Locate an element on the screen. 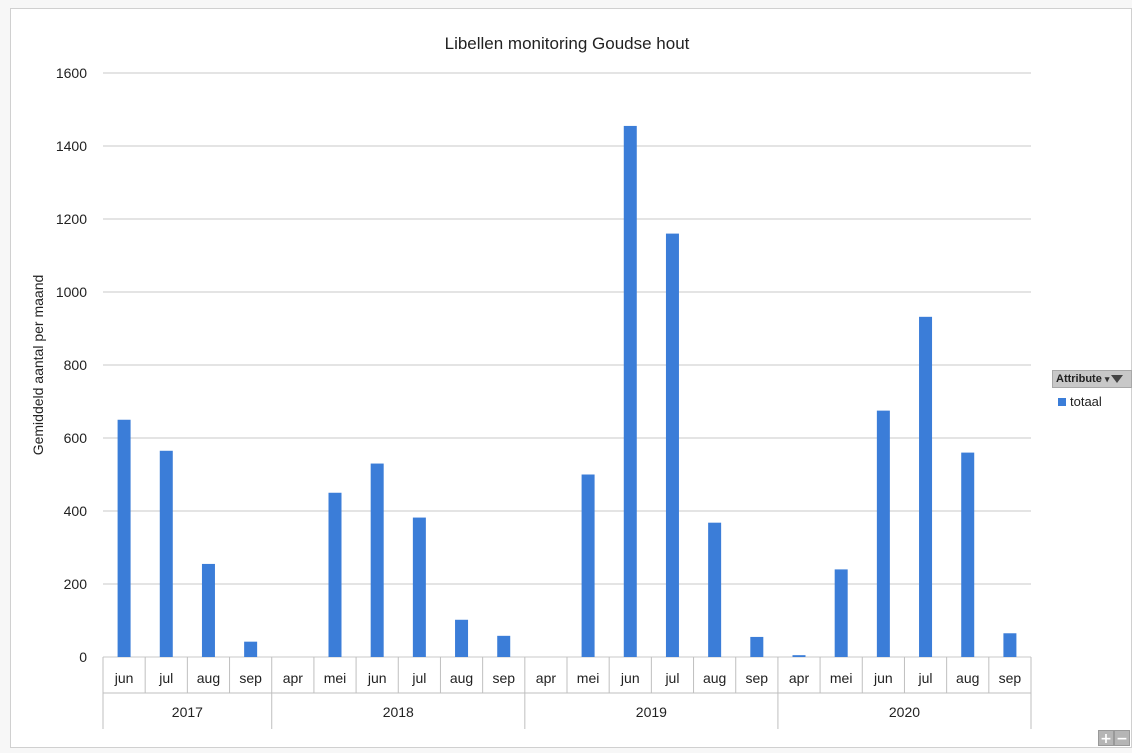 The height and width of the screenshot is (753, 1132). zoom-controls: + − is located at coordinates (1114, 738).